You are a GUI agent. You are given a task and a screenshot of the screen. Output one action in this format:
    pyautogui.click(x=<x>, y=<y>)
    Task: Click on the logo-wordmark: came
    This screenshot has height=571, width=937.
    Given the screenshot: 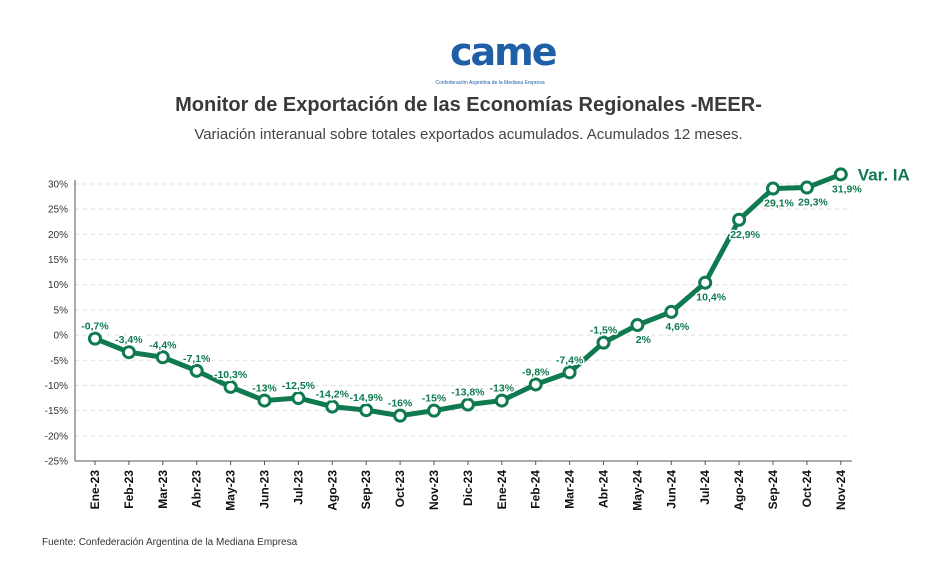 What is the action you would take?
    pyautogui.click(x=504, y=52)
    